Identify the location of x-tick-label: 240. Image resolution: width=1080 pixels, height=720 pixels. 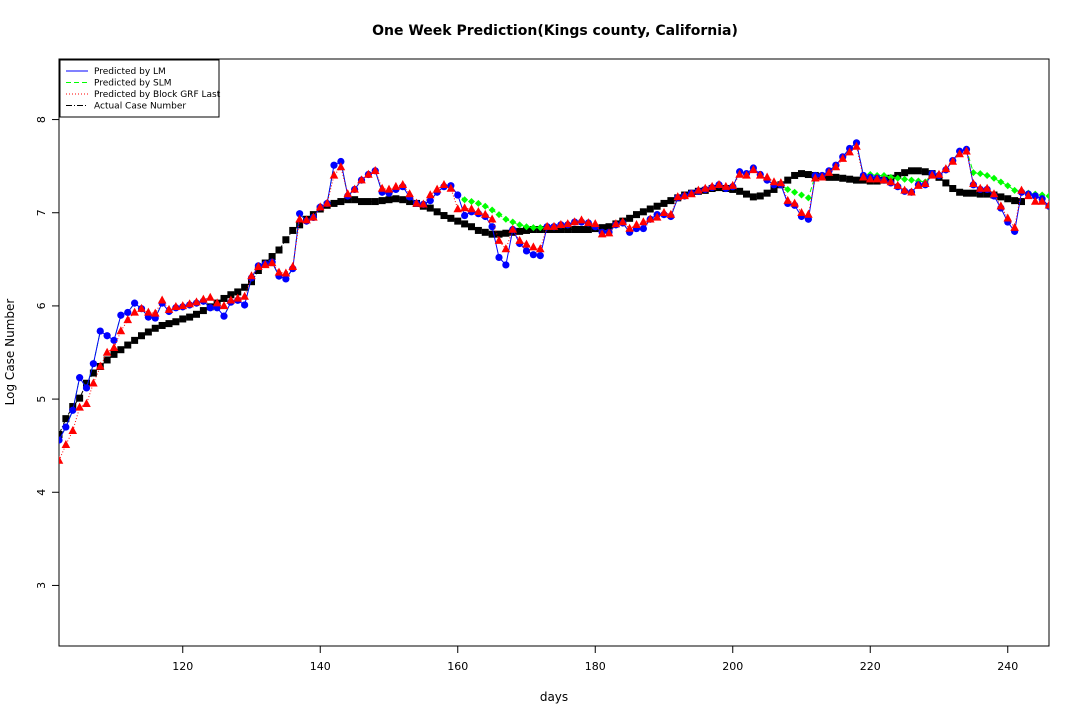
(1007, 666).